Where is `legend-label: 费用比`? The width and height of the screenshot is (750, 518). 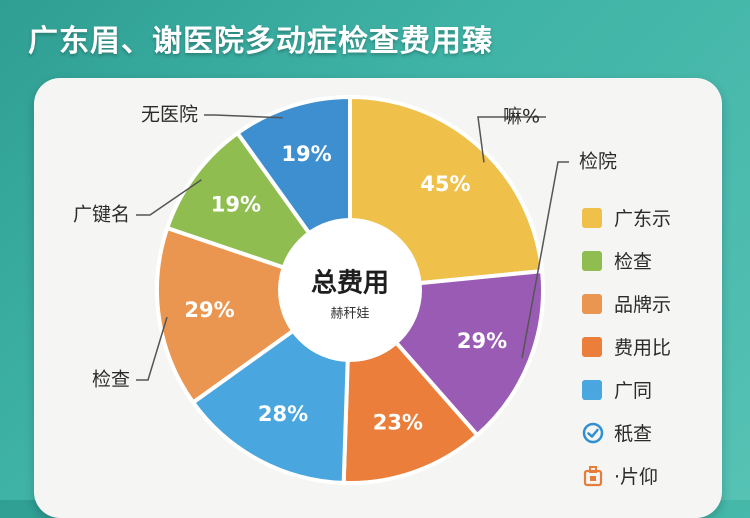 legend-label: 费用比 is located at coordinates (643, 348).